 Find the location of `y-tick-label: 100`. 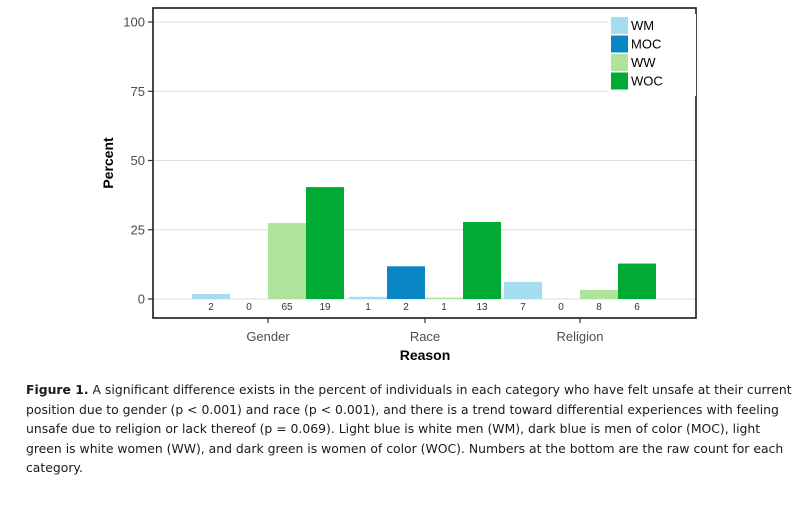

y-tick-label: 100 is located at coordinates (134, 22).